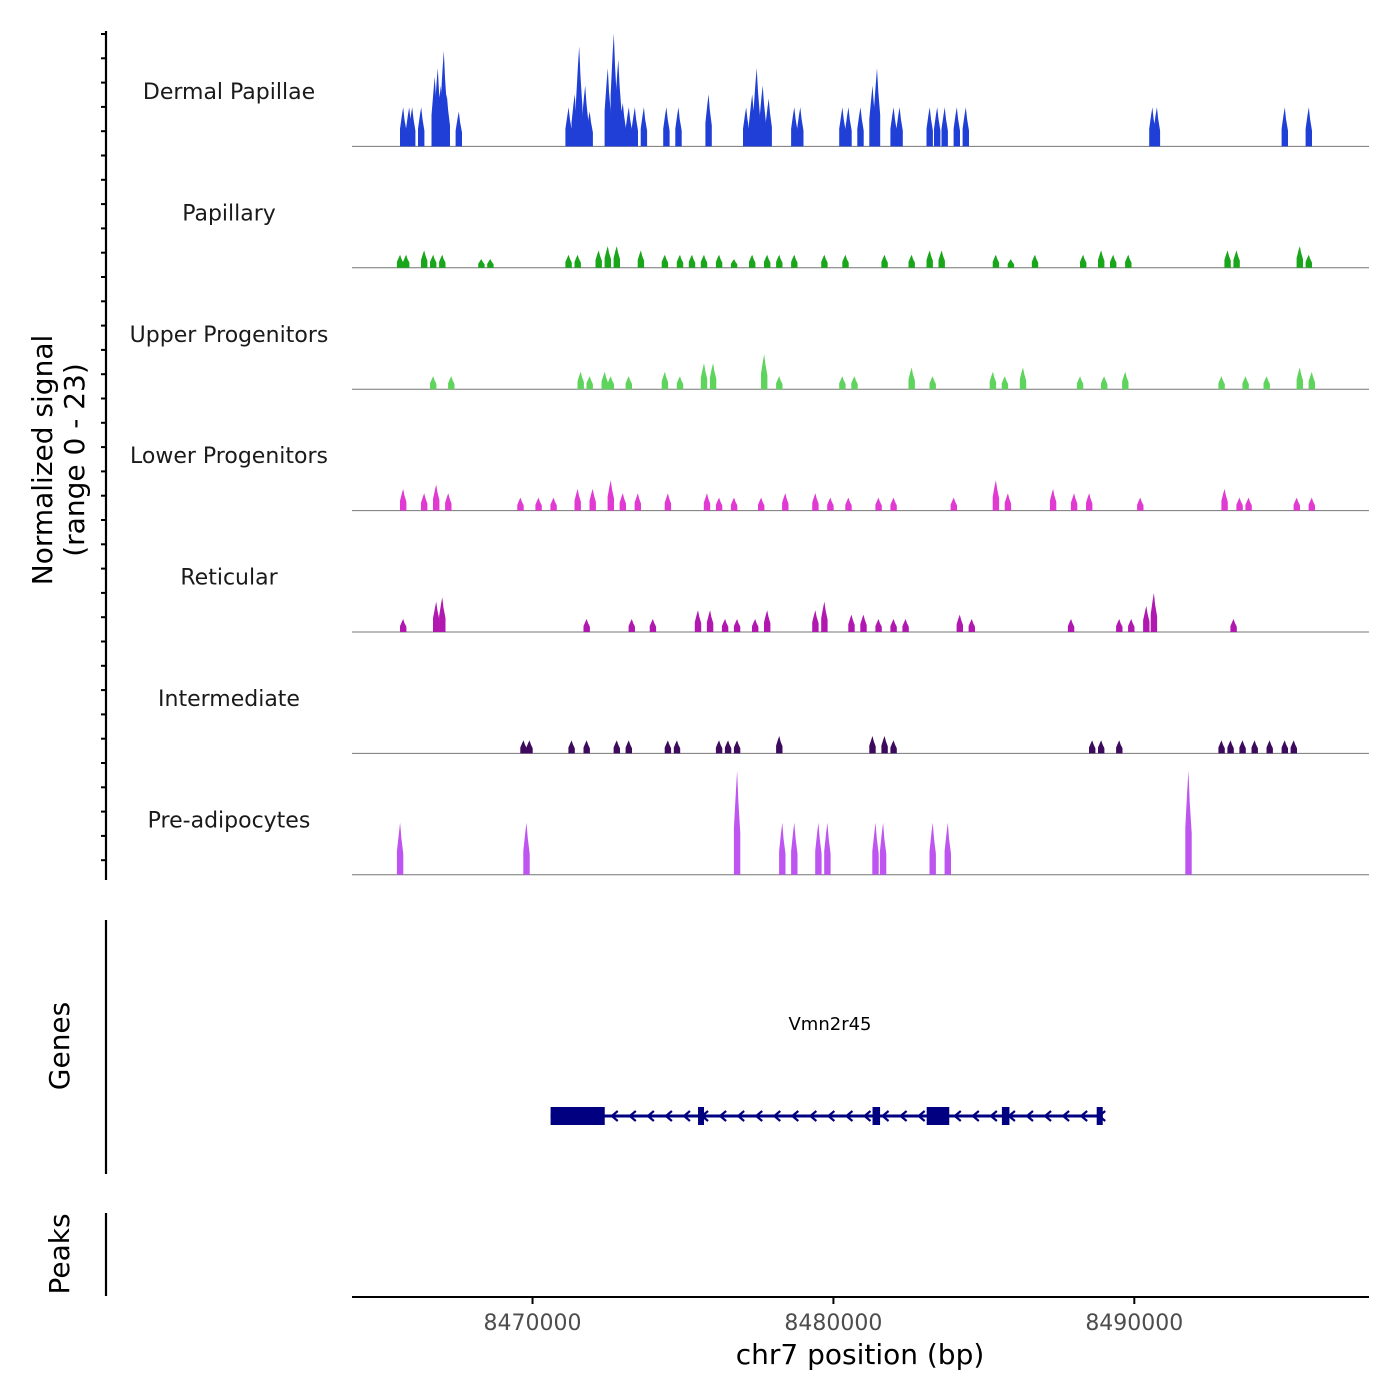 This screenshot has height=1400, width=1400. What do you see at coordinates (229, 699) in the screenshot?
I see `track-label: Intermediate` at bounding box center [229, 699].